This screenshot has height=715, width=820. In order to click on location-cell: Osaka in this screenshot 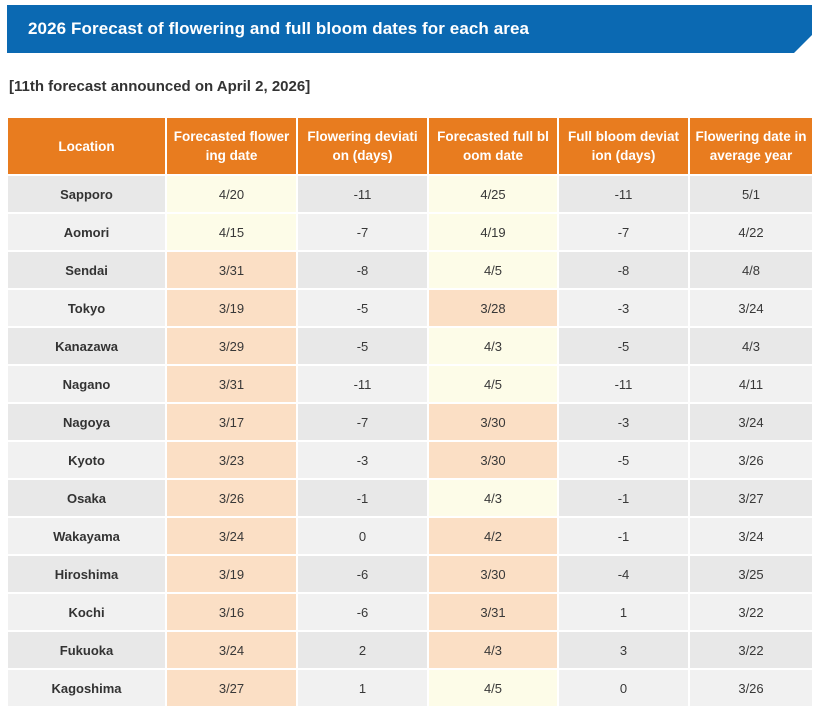, I will do `click(86, 498)`.